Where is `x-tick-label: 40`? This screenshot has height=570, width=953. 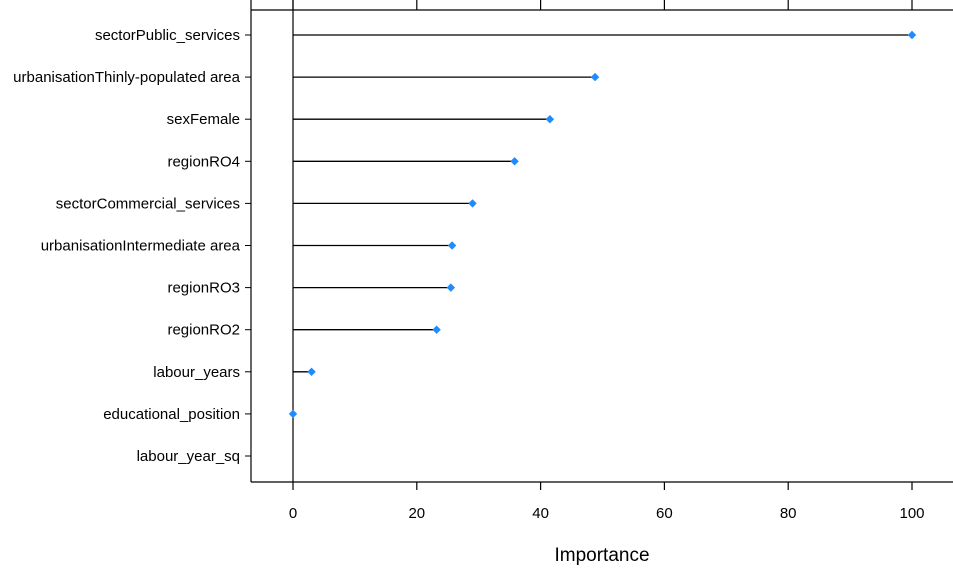 x-tick-label: 40 is located at coordinates (540, 513).